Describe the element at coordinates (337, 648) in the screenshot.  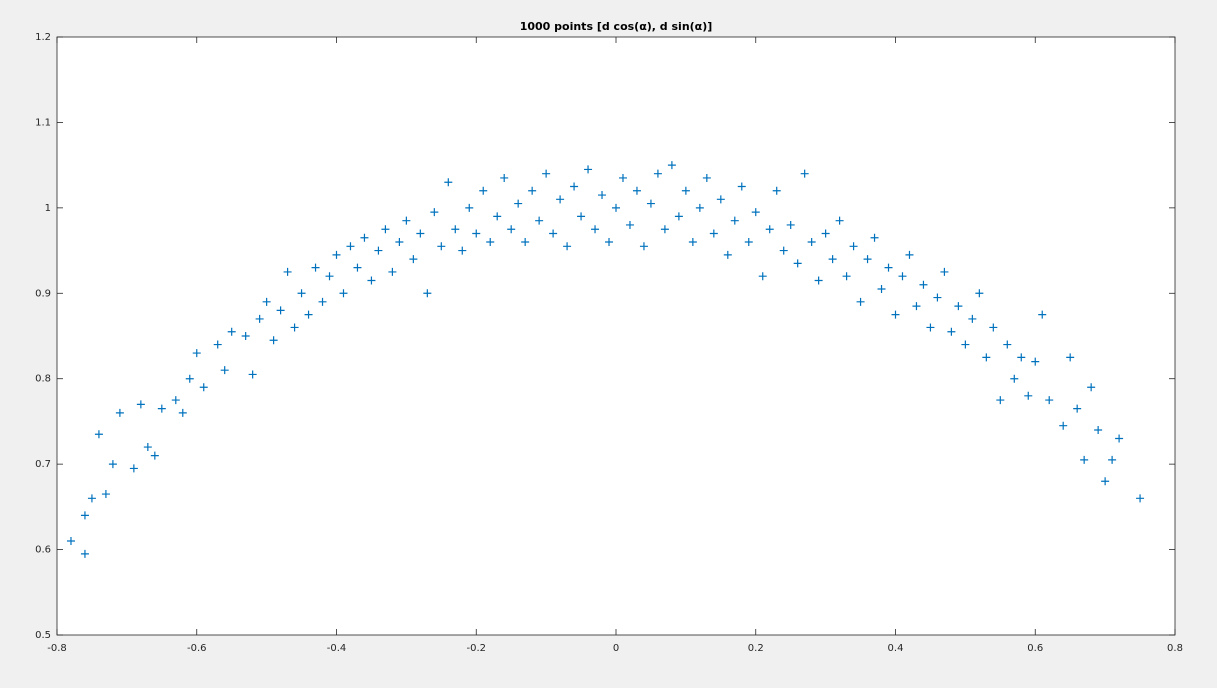
I see `x-tick-label: -0.4` at that location.